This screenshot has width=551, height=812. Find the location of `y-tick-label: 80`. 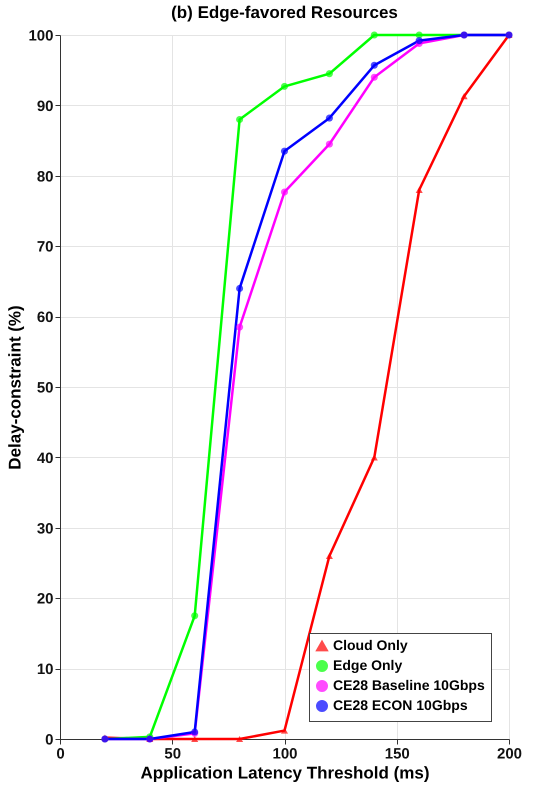

y-tick-label: 80 is located at coordinates (45, 177).